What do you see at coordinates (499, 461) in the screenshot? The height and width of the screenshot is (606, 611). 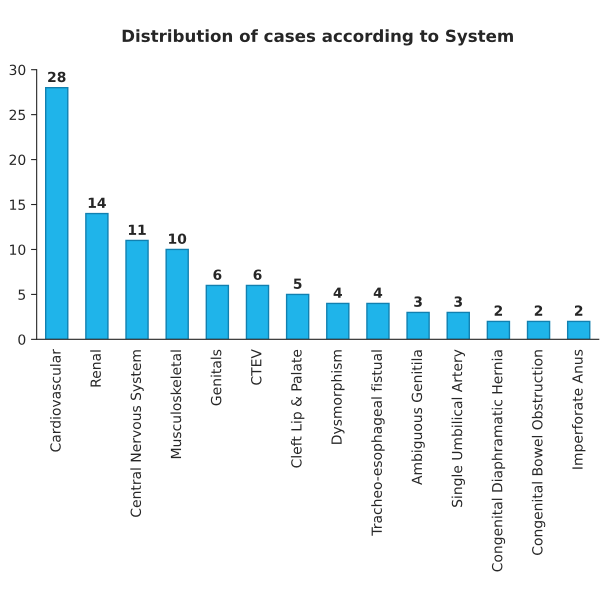 I see `x-tick-label: Congenital Diaphramatic Hernia` at bounding box center [499, 461].